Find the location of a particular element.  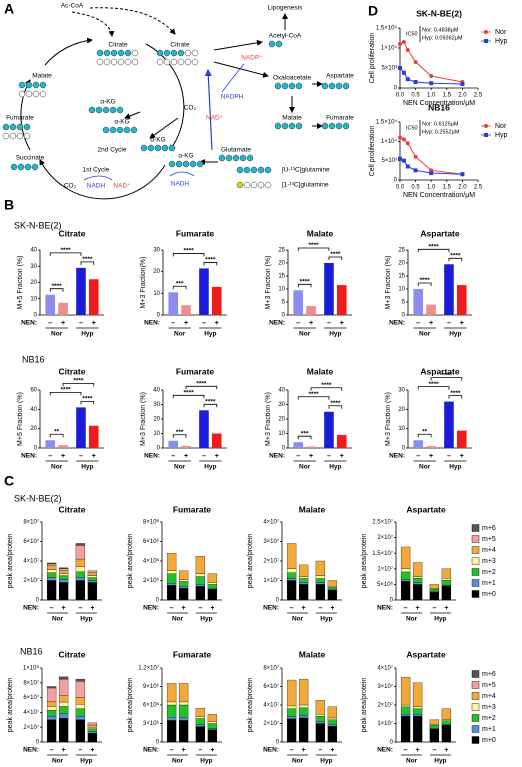

y-tick-label: 8×10⁷ is located at coordinates (271, 668).